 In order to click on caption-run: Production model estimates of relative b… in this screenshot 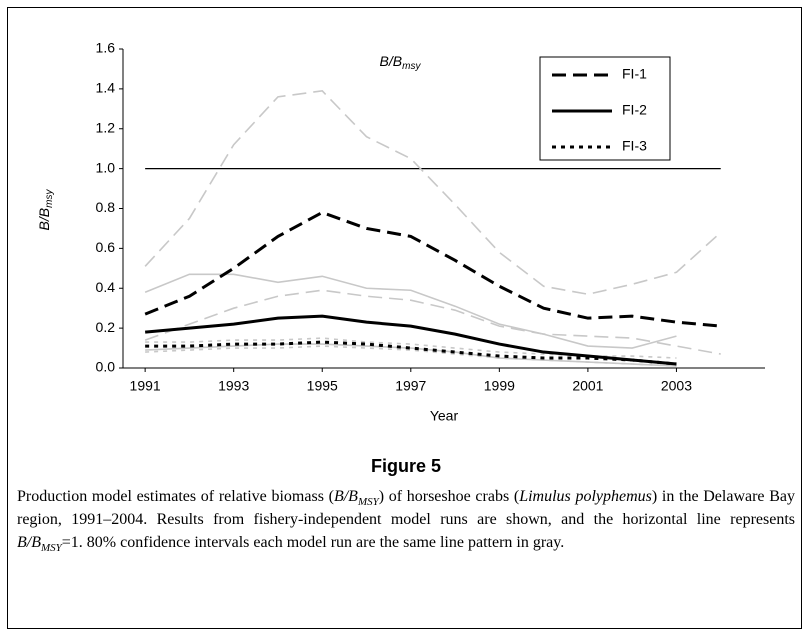, I will do `click(175, 496)`.